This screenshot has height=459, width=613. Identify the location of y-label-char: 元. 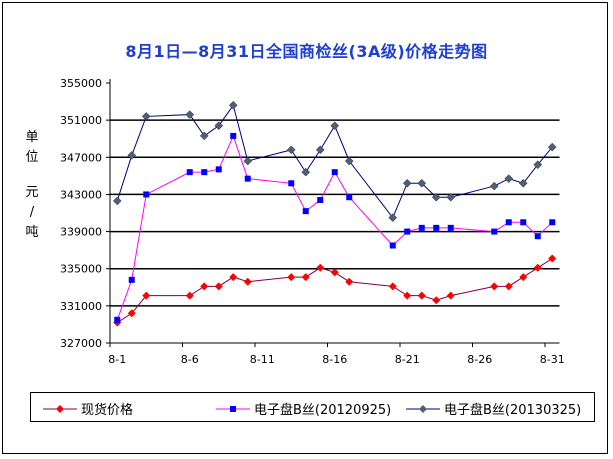
(32, 192).